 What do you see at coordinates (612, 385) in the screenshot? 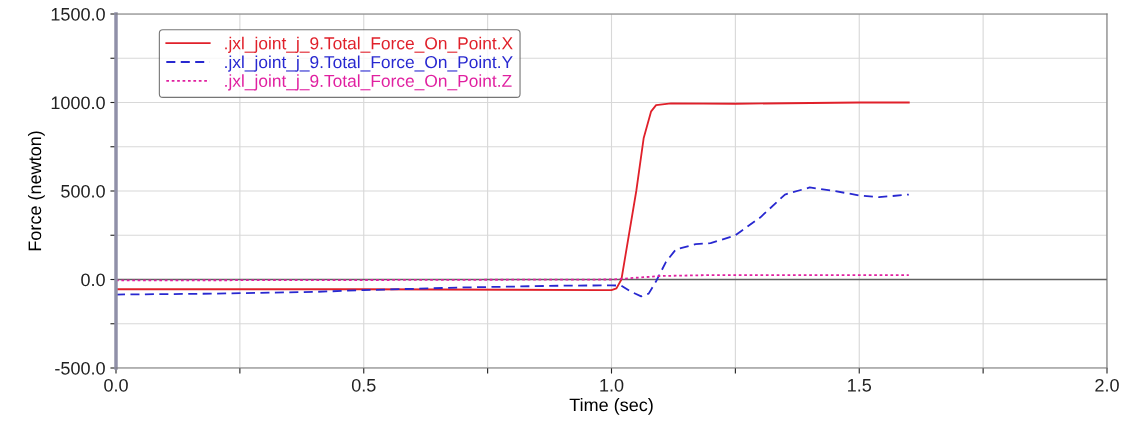
I see `x-tick-label: 1.0` at bounding box center [612, 385].